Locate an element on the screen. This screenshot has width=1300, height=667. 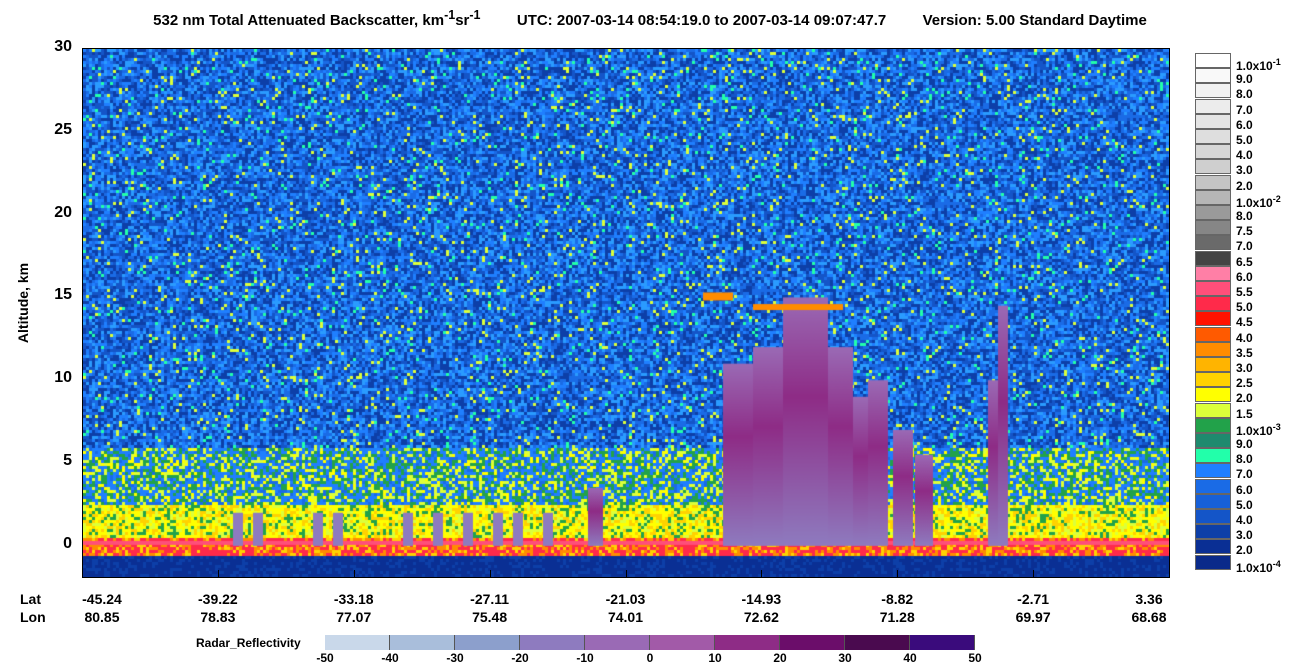
title-version: Version: 5.00 Standard Daytime is located at coordinates (1034, 20).